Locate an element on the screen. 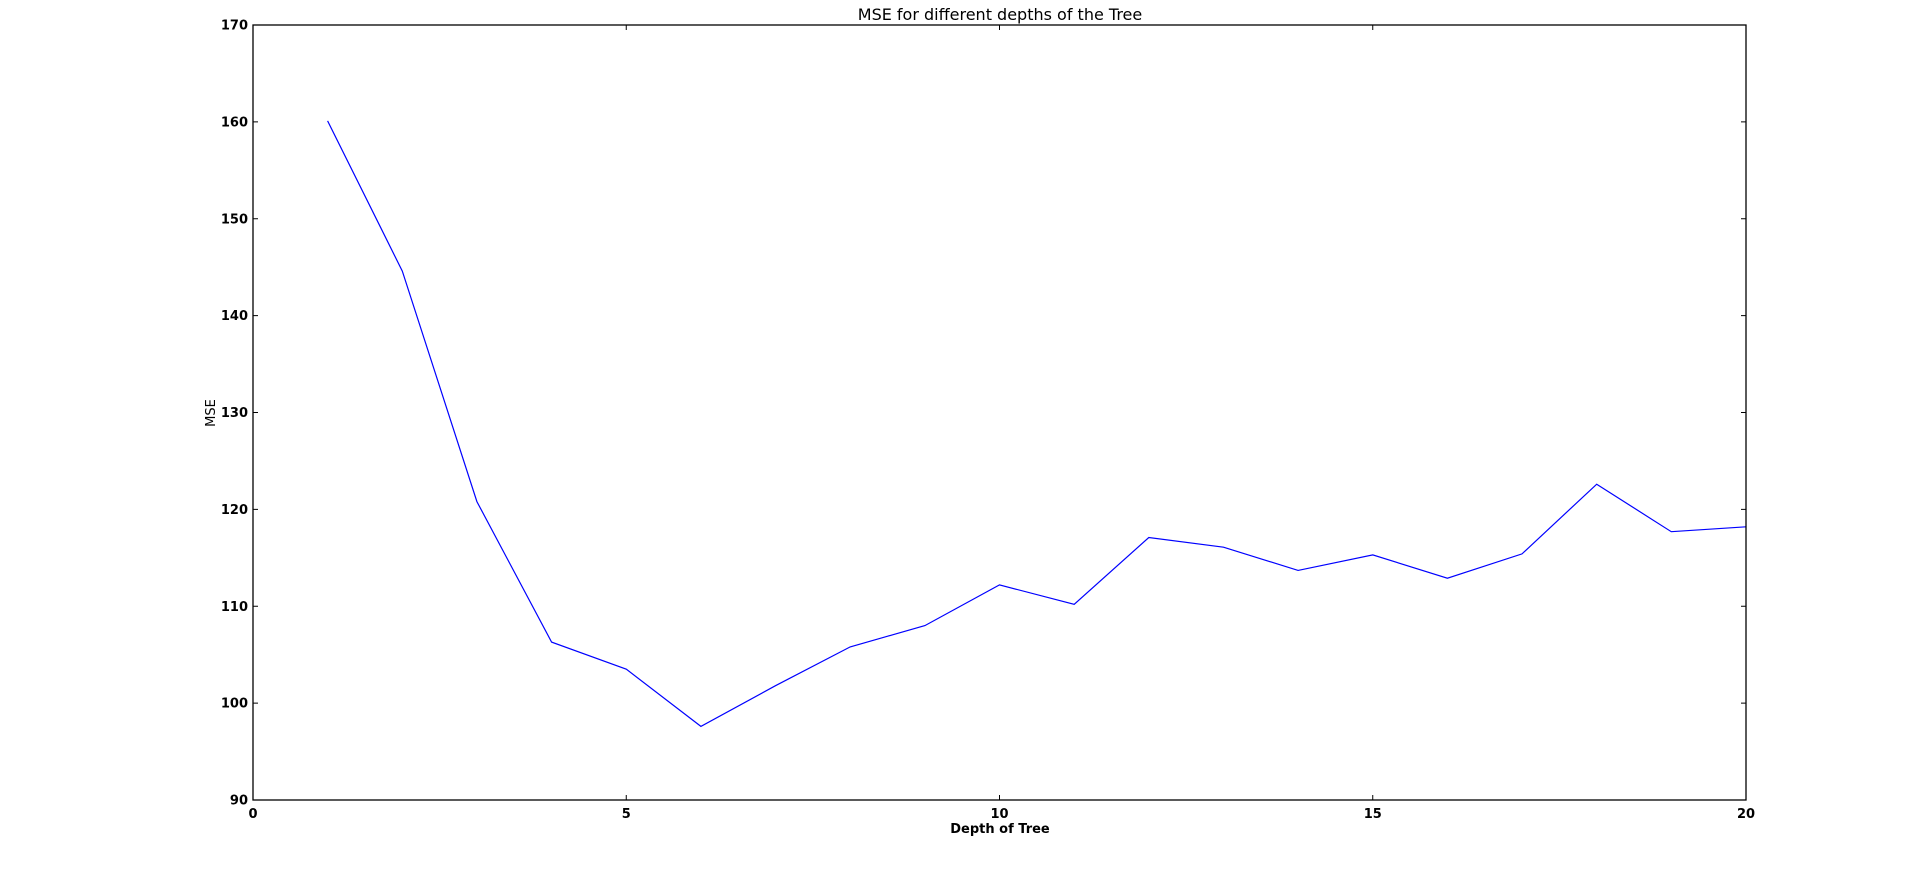  y-tick-label: 120 is located at coordinates (234, 510).